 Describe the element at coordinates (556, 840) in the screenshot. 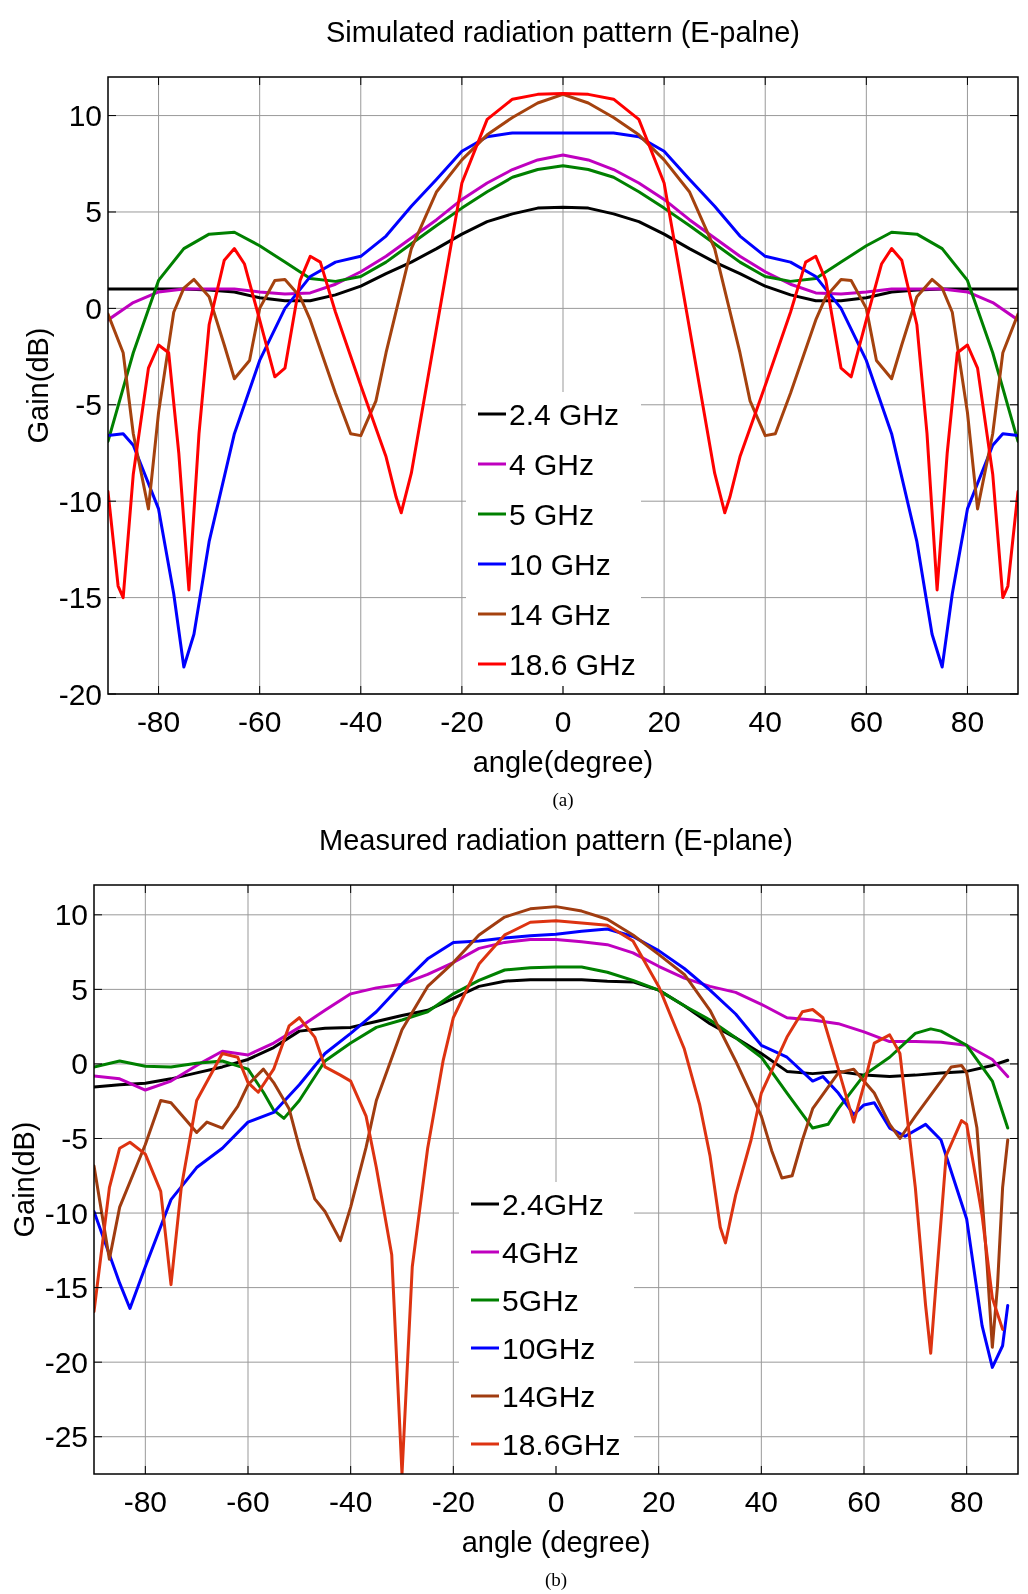

I see `chart-title: Measured radiation pattern (E-plane)` at that location.